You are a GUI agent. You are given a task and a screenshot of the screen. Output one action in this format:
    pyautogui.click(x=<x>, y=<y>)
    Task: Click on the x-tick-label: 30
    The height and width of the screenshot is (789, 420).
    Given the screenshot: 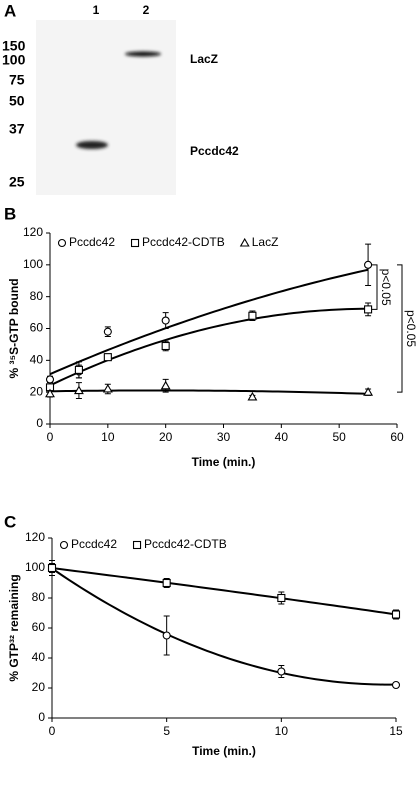 What is the action you would take?
    pyautogui.click(x=224, y=437)
    